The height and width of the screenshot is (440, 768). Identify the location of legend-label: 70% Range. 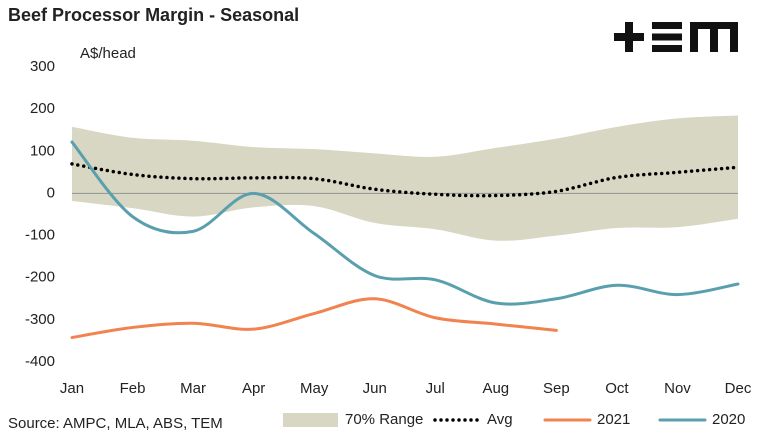
(384, 419).